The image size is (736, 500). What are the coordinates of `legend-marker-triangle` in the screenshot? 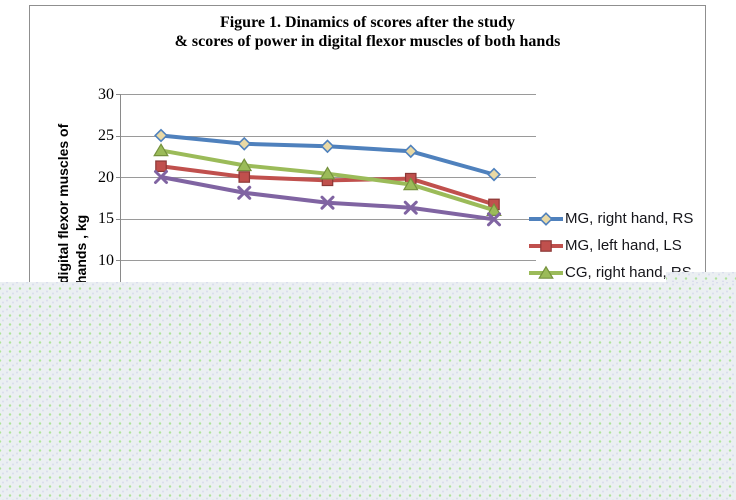 It's located at (546, 272).